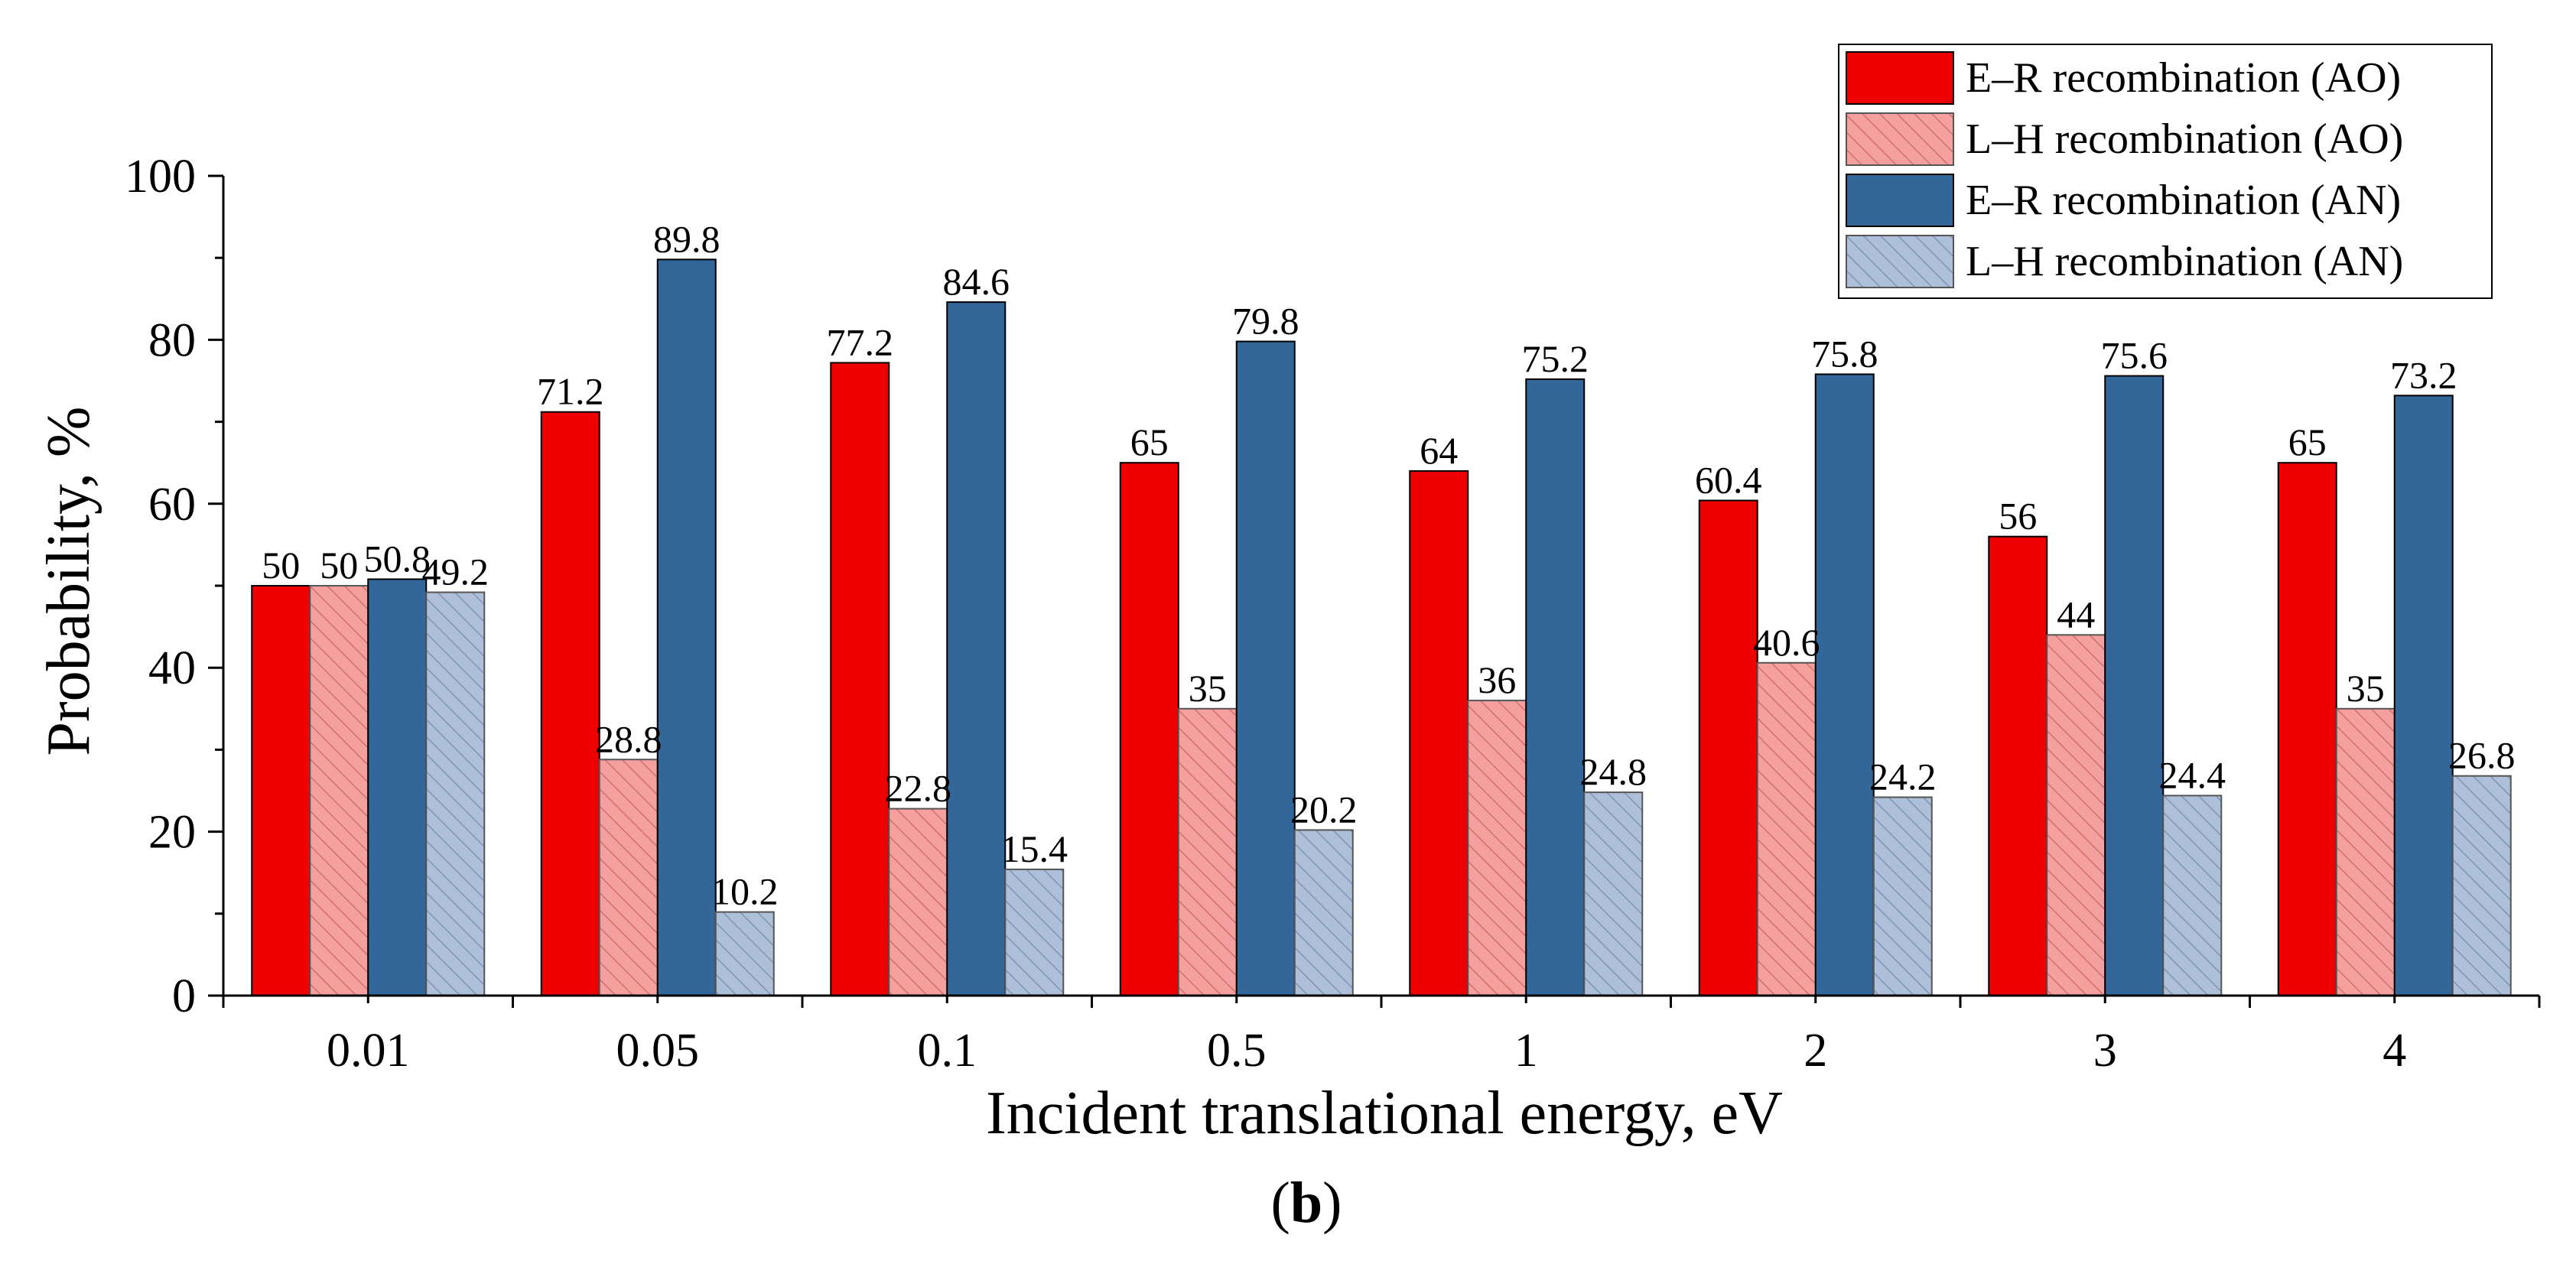 The image size is (2576, 1264). I want to click on bar-s2-0.5, so click(1207, 851).